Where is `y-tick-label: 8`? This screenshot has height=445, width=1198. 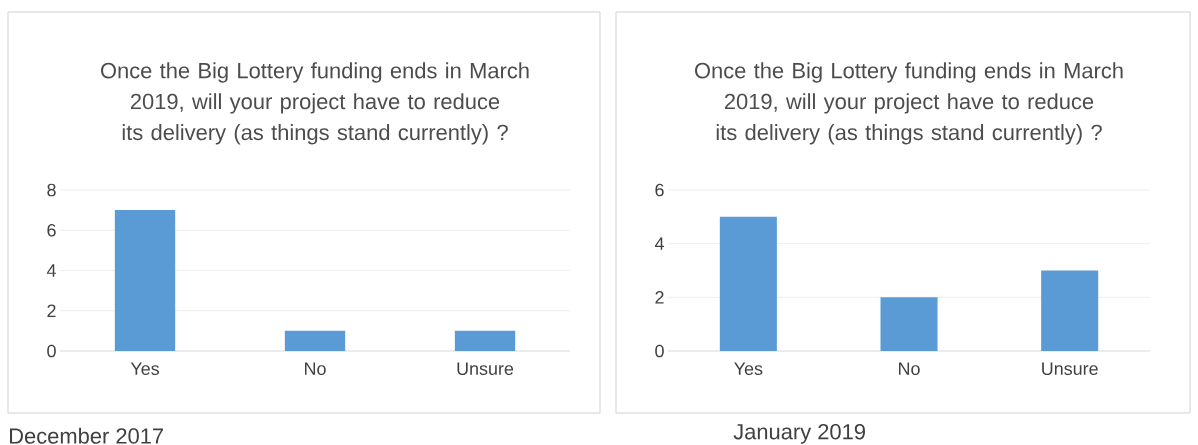 y-tick-label: 8 is located at coordinates (51, 190).